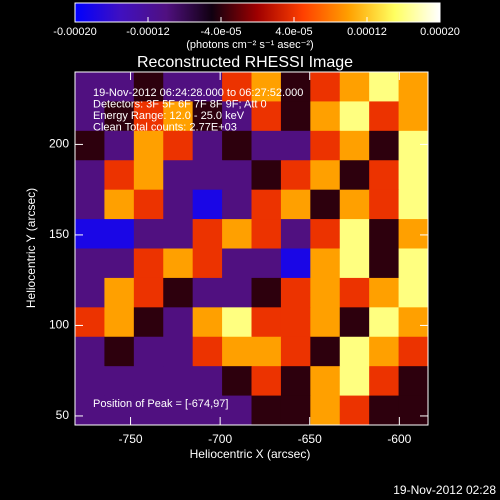 This screenshot has height=500, width=500. I want to click on x-tick-label: -750, so click(131, 439).